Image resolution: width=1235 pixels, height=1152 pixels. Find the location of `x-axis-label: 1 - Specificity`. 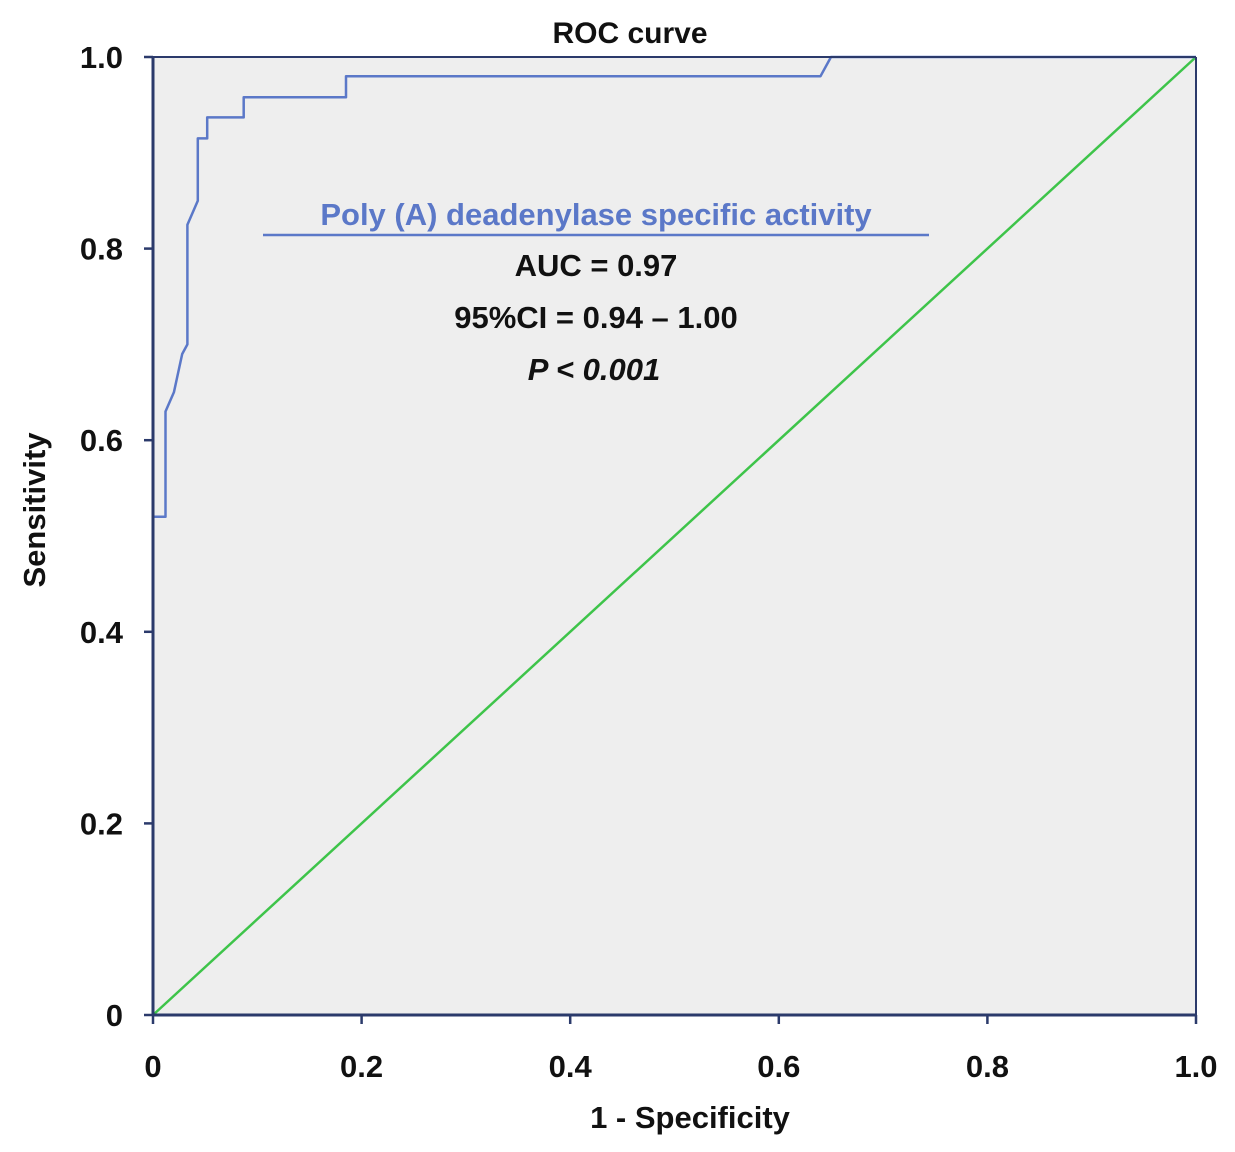

x-axis-label: 1 - Specificity is located at coordinates (690, 1117).